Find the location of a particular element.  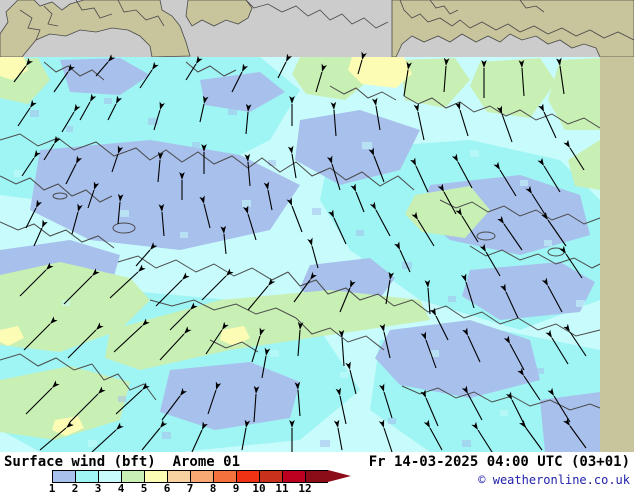

colorbar-tick-6: 6 is located at coordinates (167, 488).